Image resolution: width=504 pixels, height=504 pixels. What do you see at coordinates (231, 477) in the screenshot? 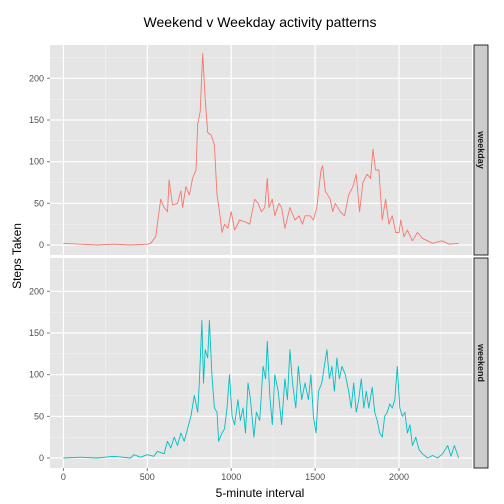
I see `x-tick-label: 1000` at bounding box center [231, 477].